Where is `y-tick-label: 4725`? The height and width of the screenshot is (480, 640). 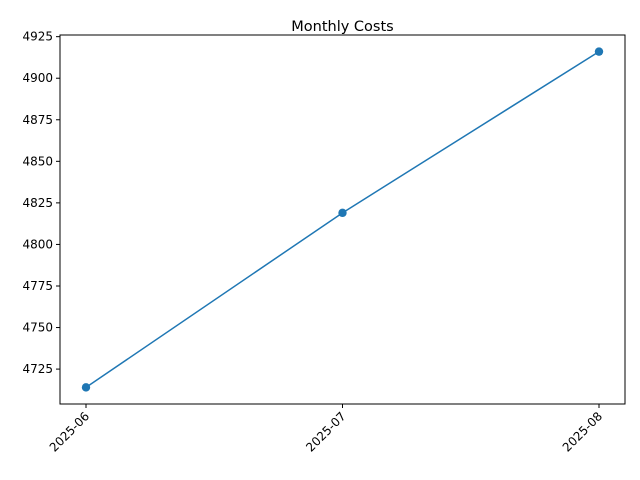 y-tick-label: 4725 is located at coordinates (37, 369).